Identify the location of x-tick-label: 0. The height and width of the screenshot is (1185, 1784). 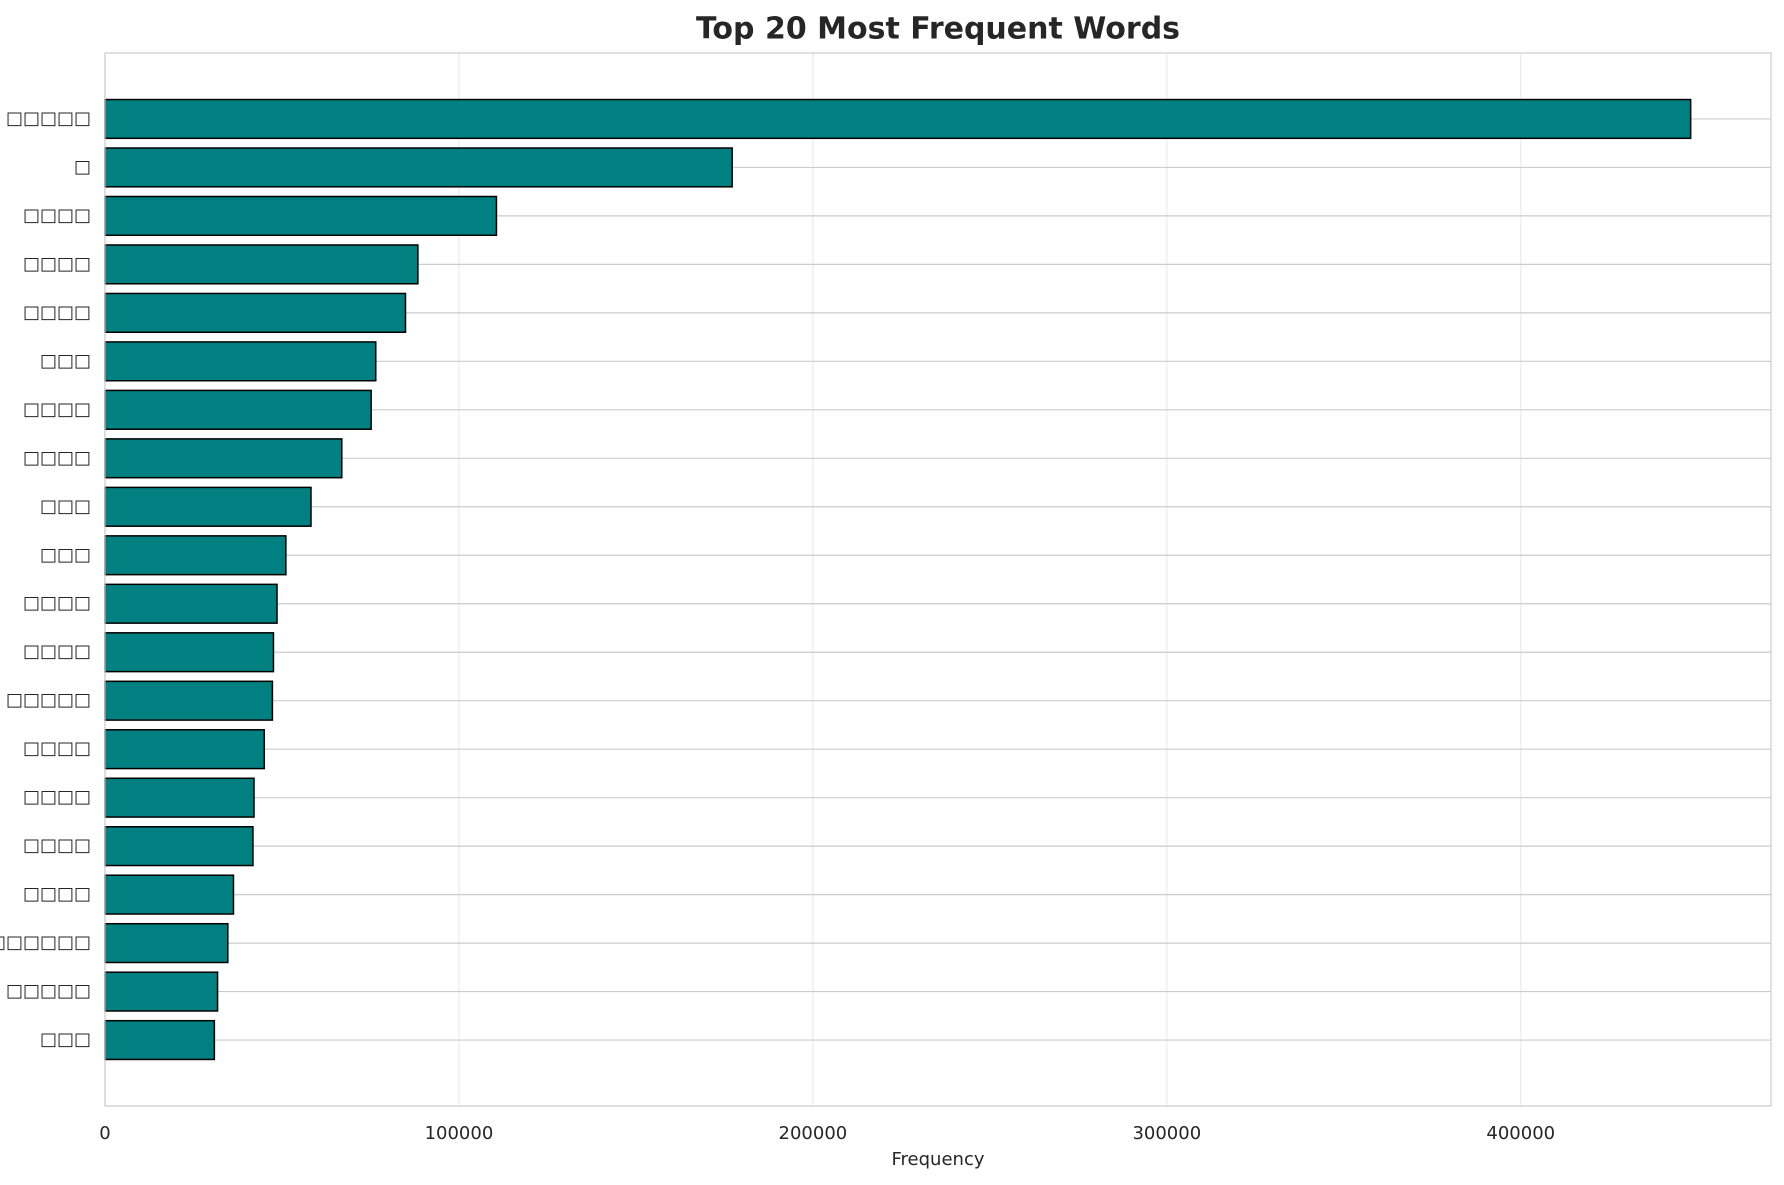
(104, 1133).